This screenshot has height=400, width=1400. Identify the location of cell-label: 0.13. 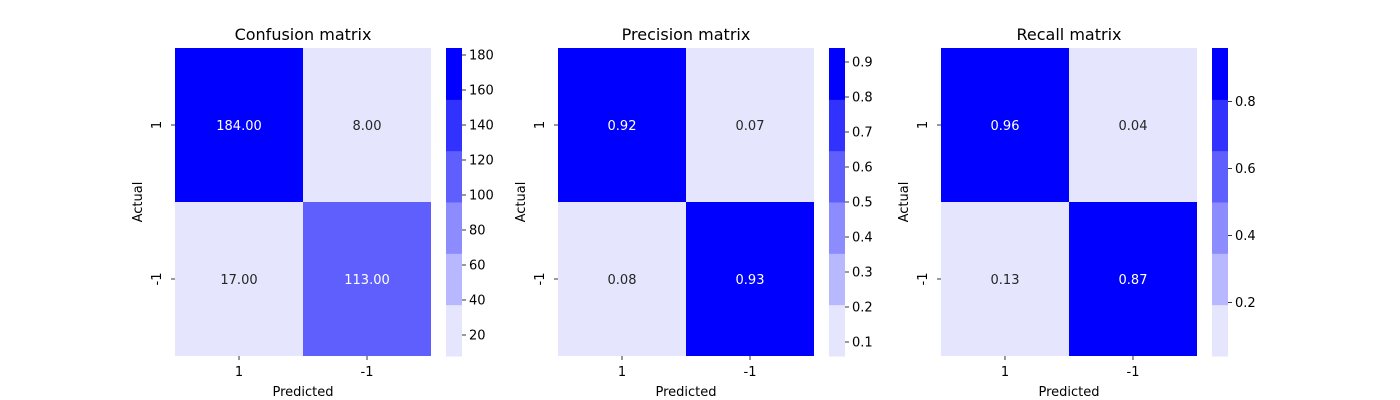
(1005, 280).